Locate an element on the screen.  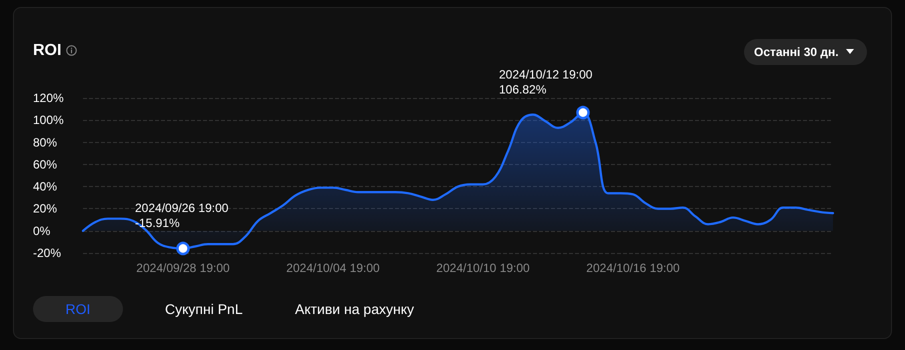
text: 2024/10/12 19:00 106.82% is located at coordinates (546, 81).